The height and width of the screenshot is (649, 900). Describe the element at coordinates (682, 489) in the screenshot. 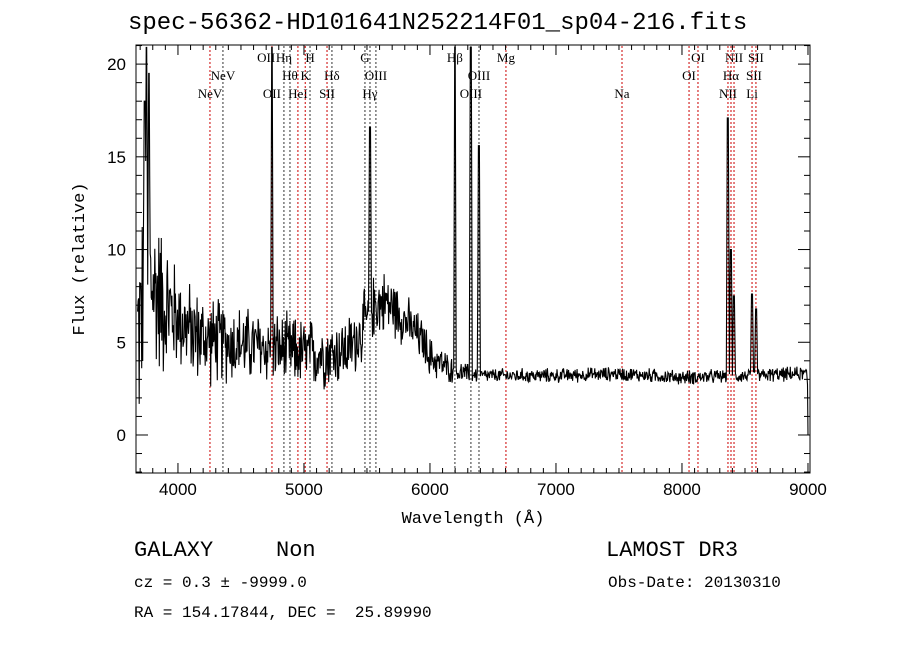

I see `x-tick-label: 8000` at that location.